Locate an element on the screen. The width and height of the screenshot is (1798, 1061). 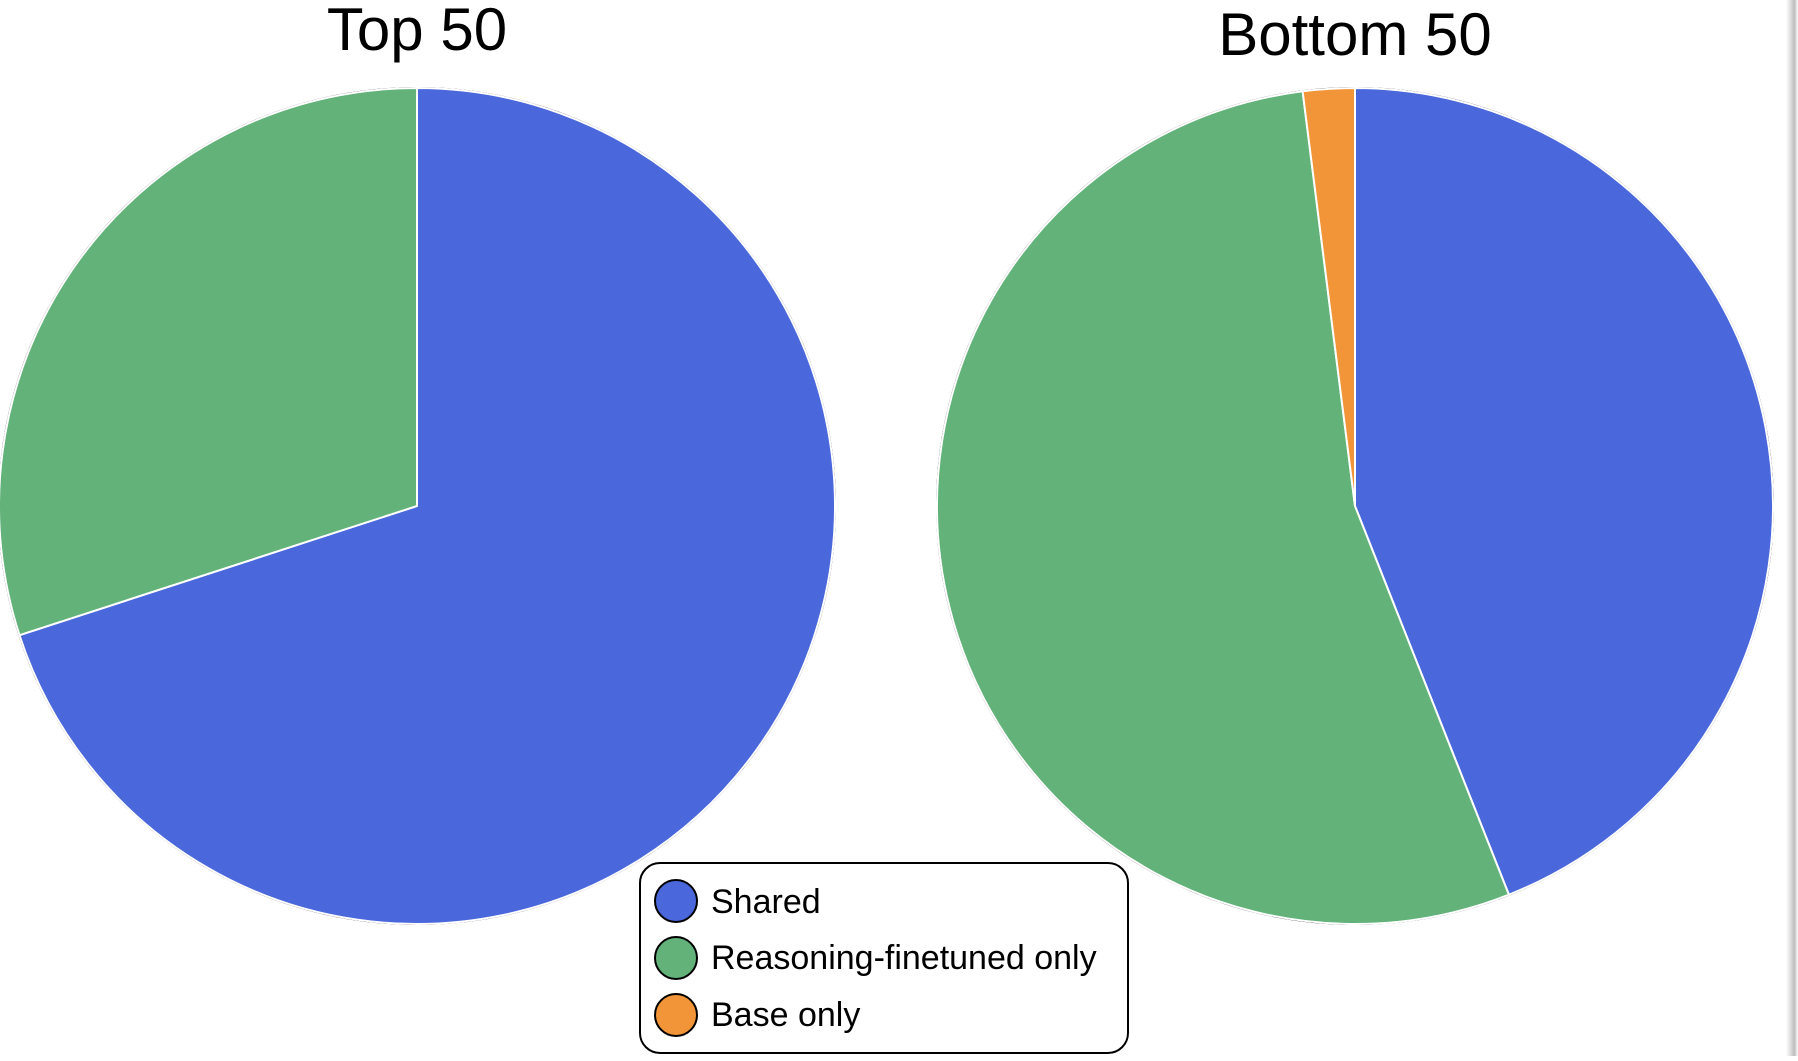
legend-swatch-base-only is located at coordinates (676, 1015).